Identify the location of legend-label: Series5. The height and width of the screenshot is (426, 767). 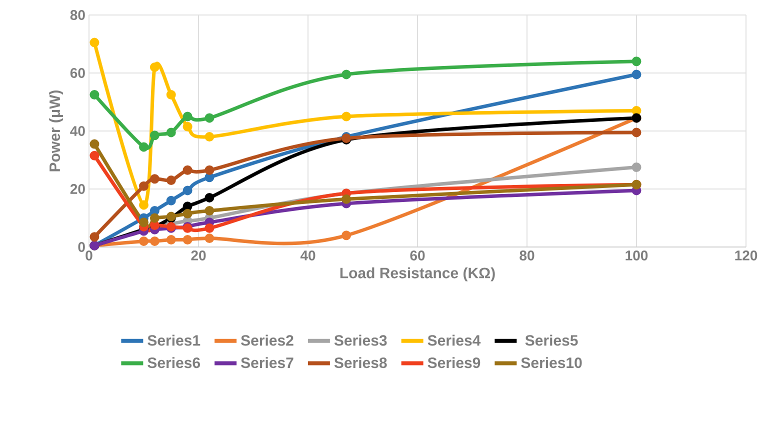
(551, 340).